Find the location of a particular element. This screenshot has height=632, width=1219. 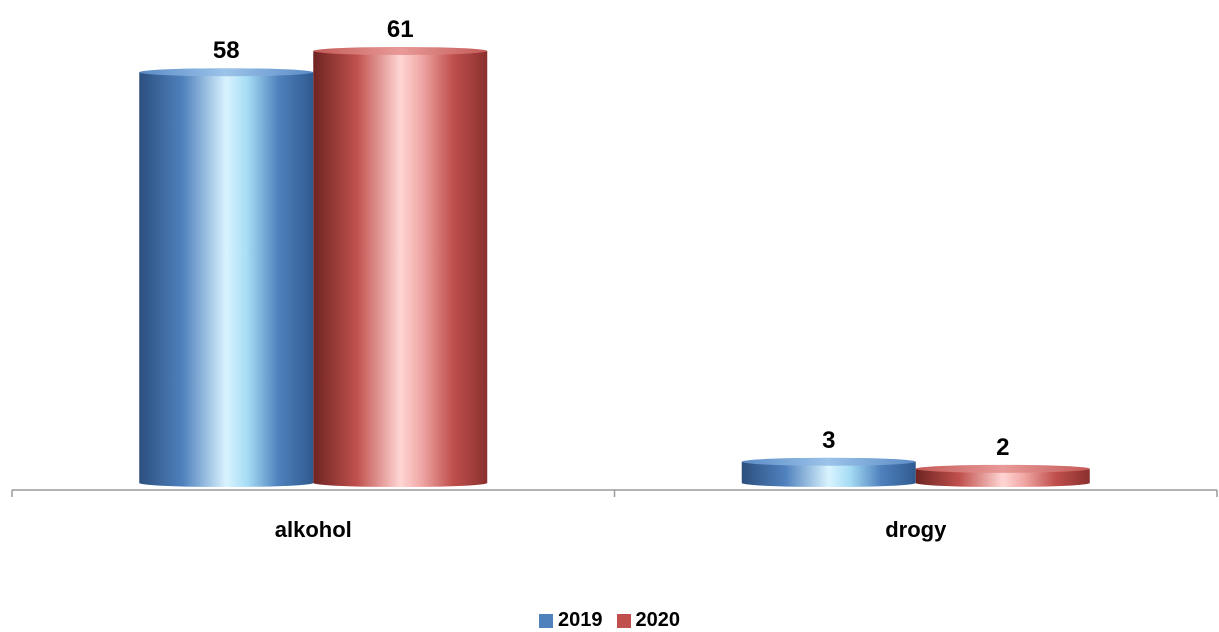

legend-label: 2019 is located at coordinates (580, 620).